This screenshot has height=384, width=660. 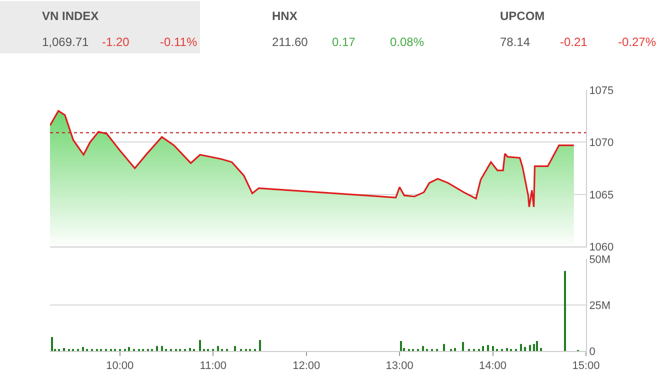 I want to click on text: HNX, so click(x=285, y=16).